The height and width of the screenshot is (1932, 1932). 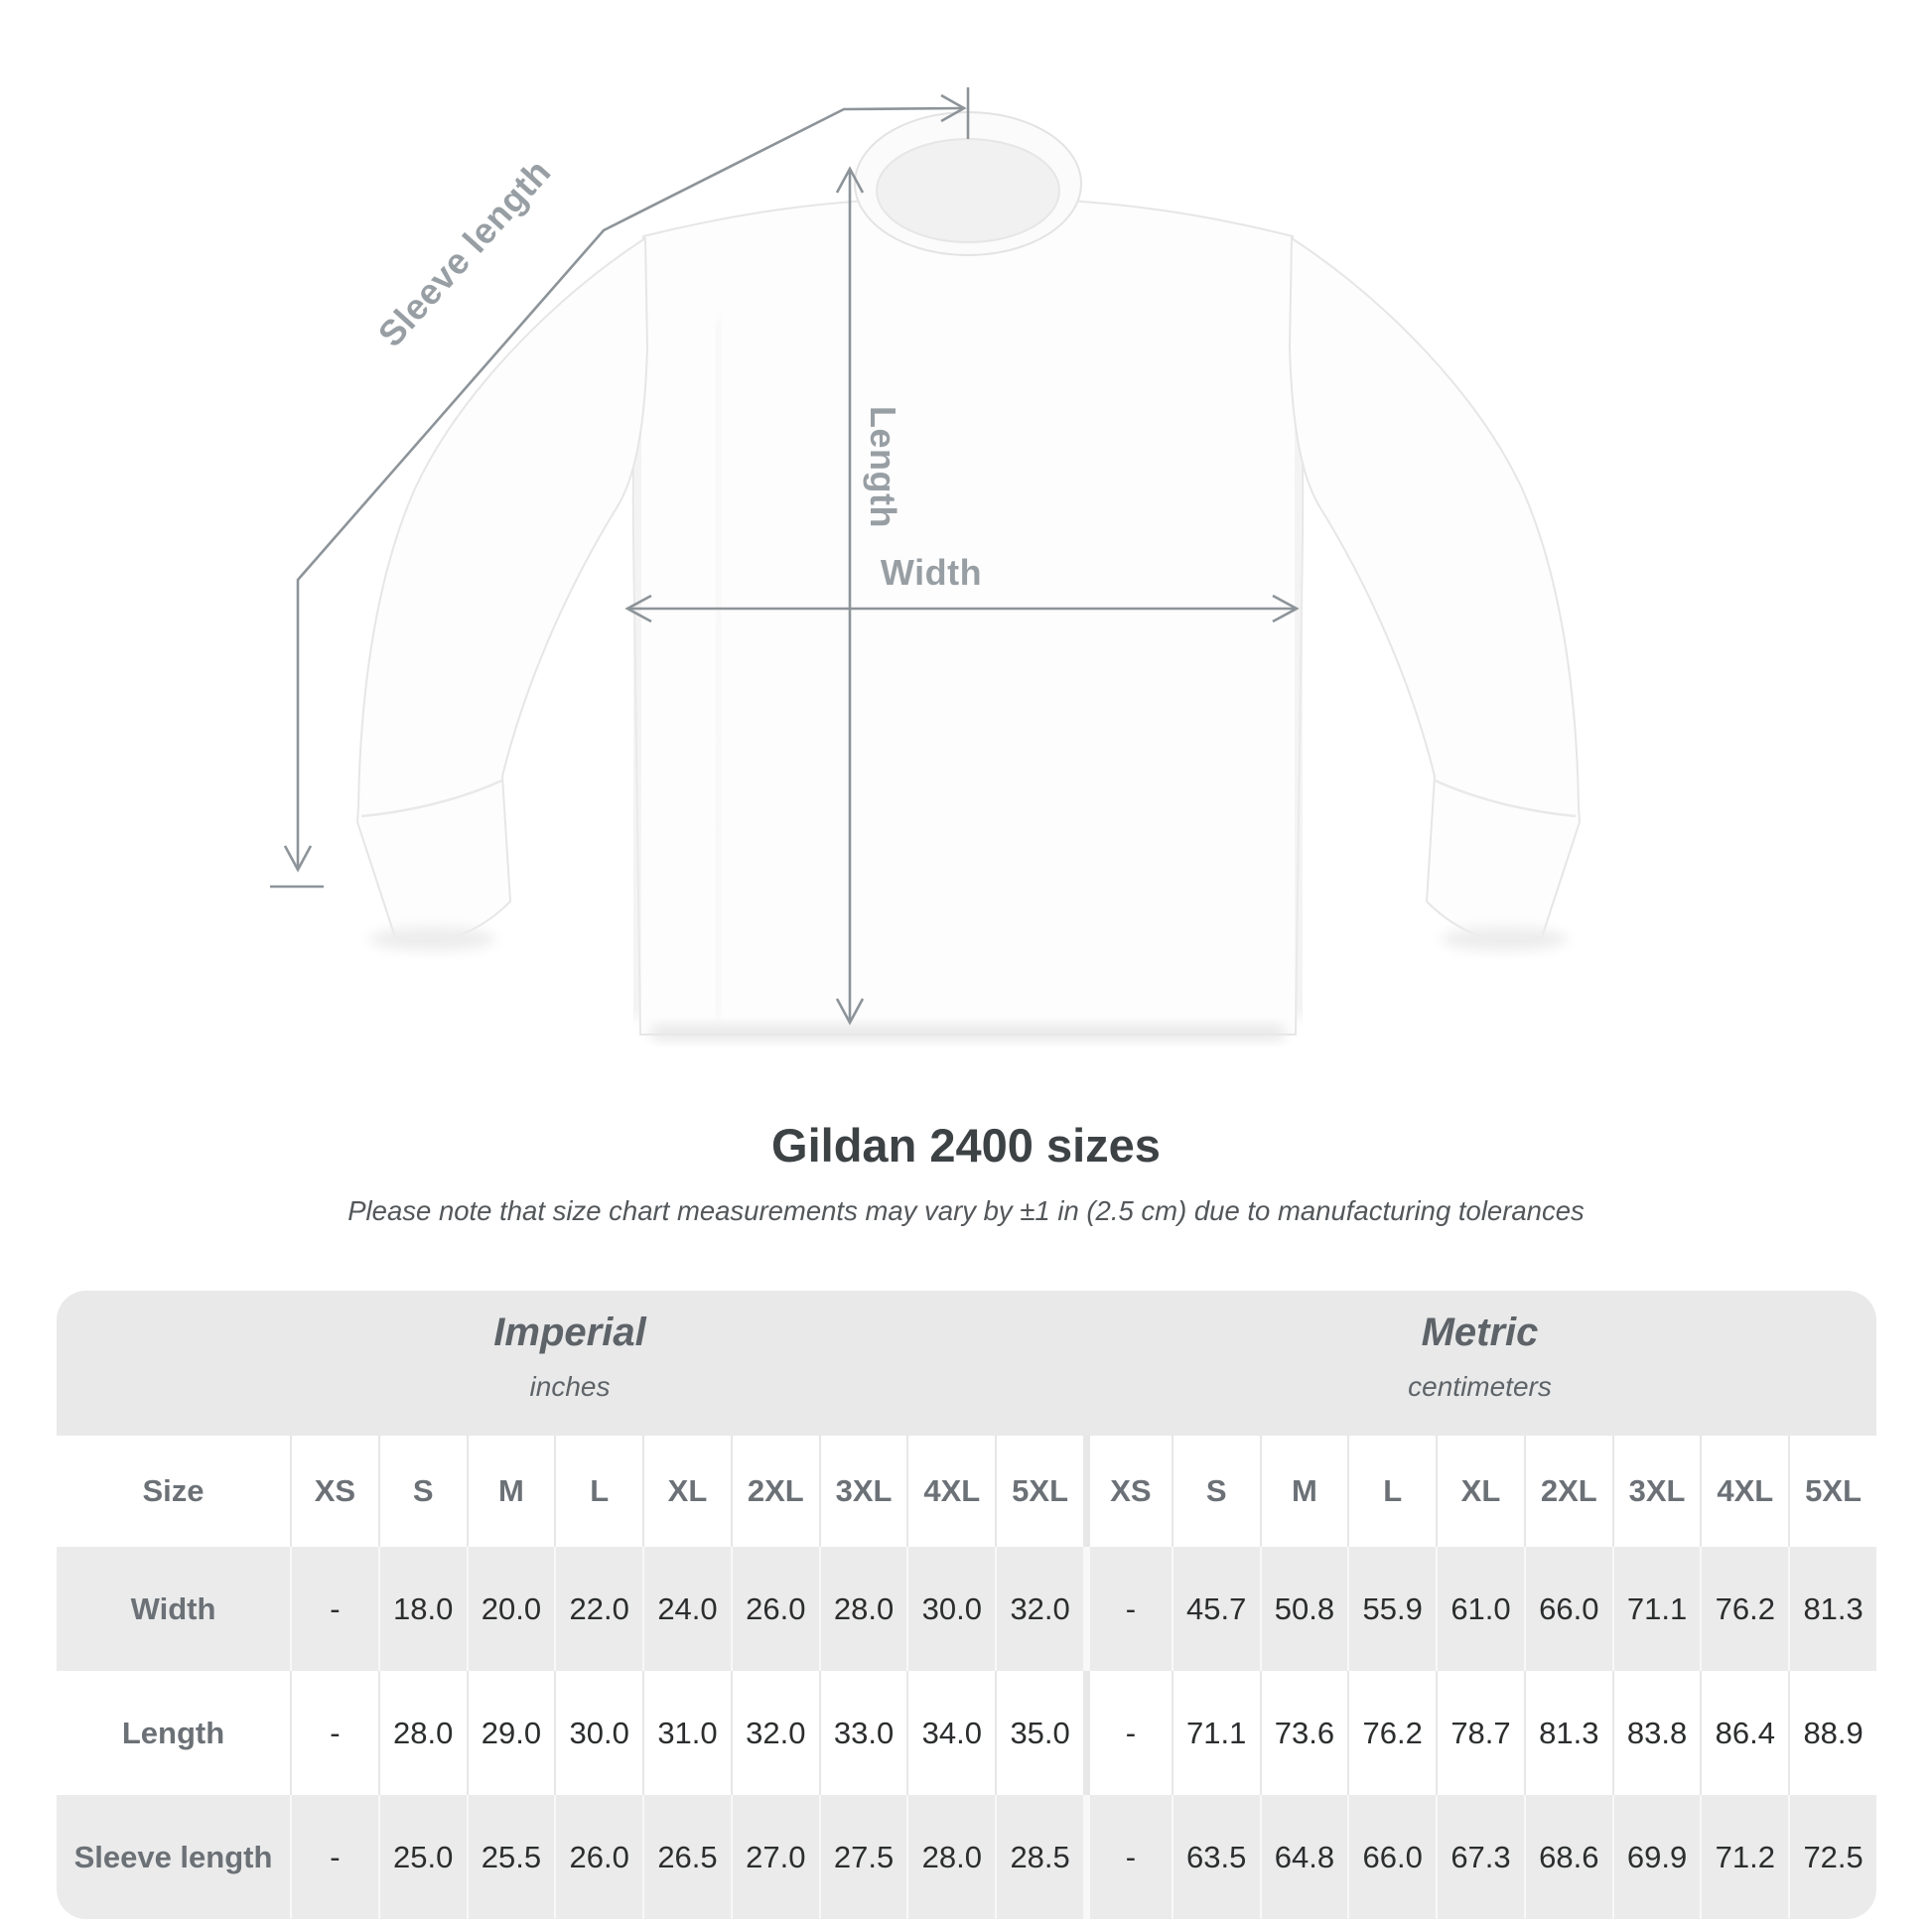 I want to click on left-cuff-shadow, so click(x=432, y=939).